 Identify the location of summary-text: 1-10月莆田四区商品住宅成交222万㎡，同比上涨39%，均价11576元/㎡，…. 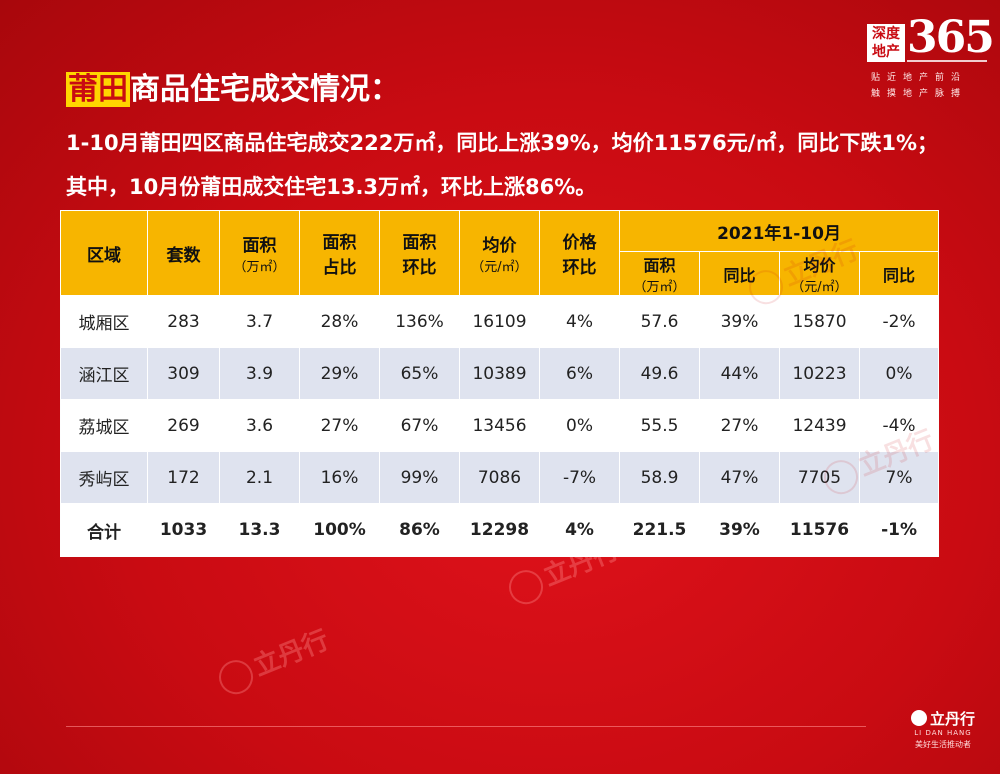
(502, 165).